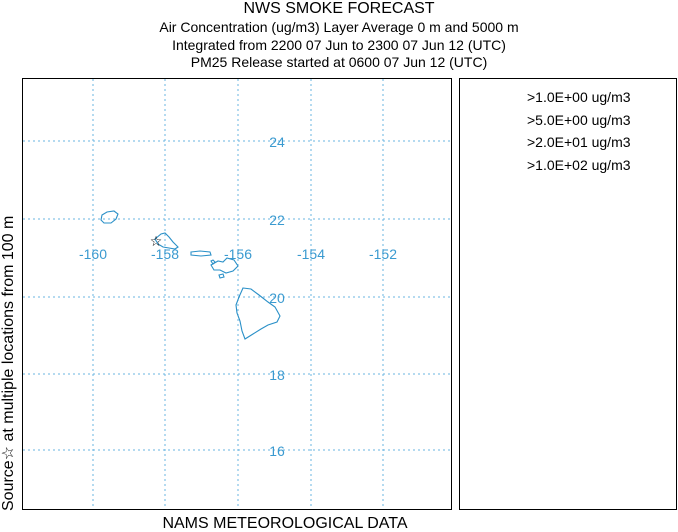 The height and width of the screenshot is (532, 678). What do you see at coordinates (238, 254) in the screenshot?
I see `lon-label: -156` at bounding box center [238, 254].